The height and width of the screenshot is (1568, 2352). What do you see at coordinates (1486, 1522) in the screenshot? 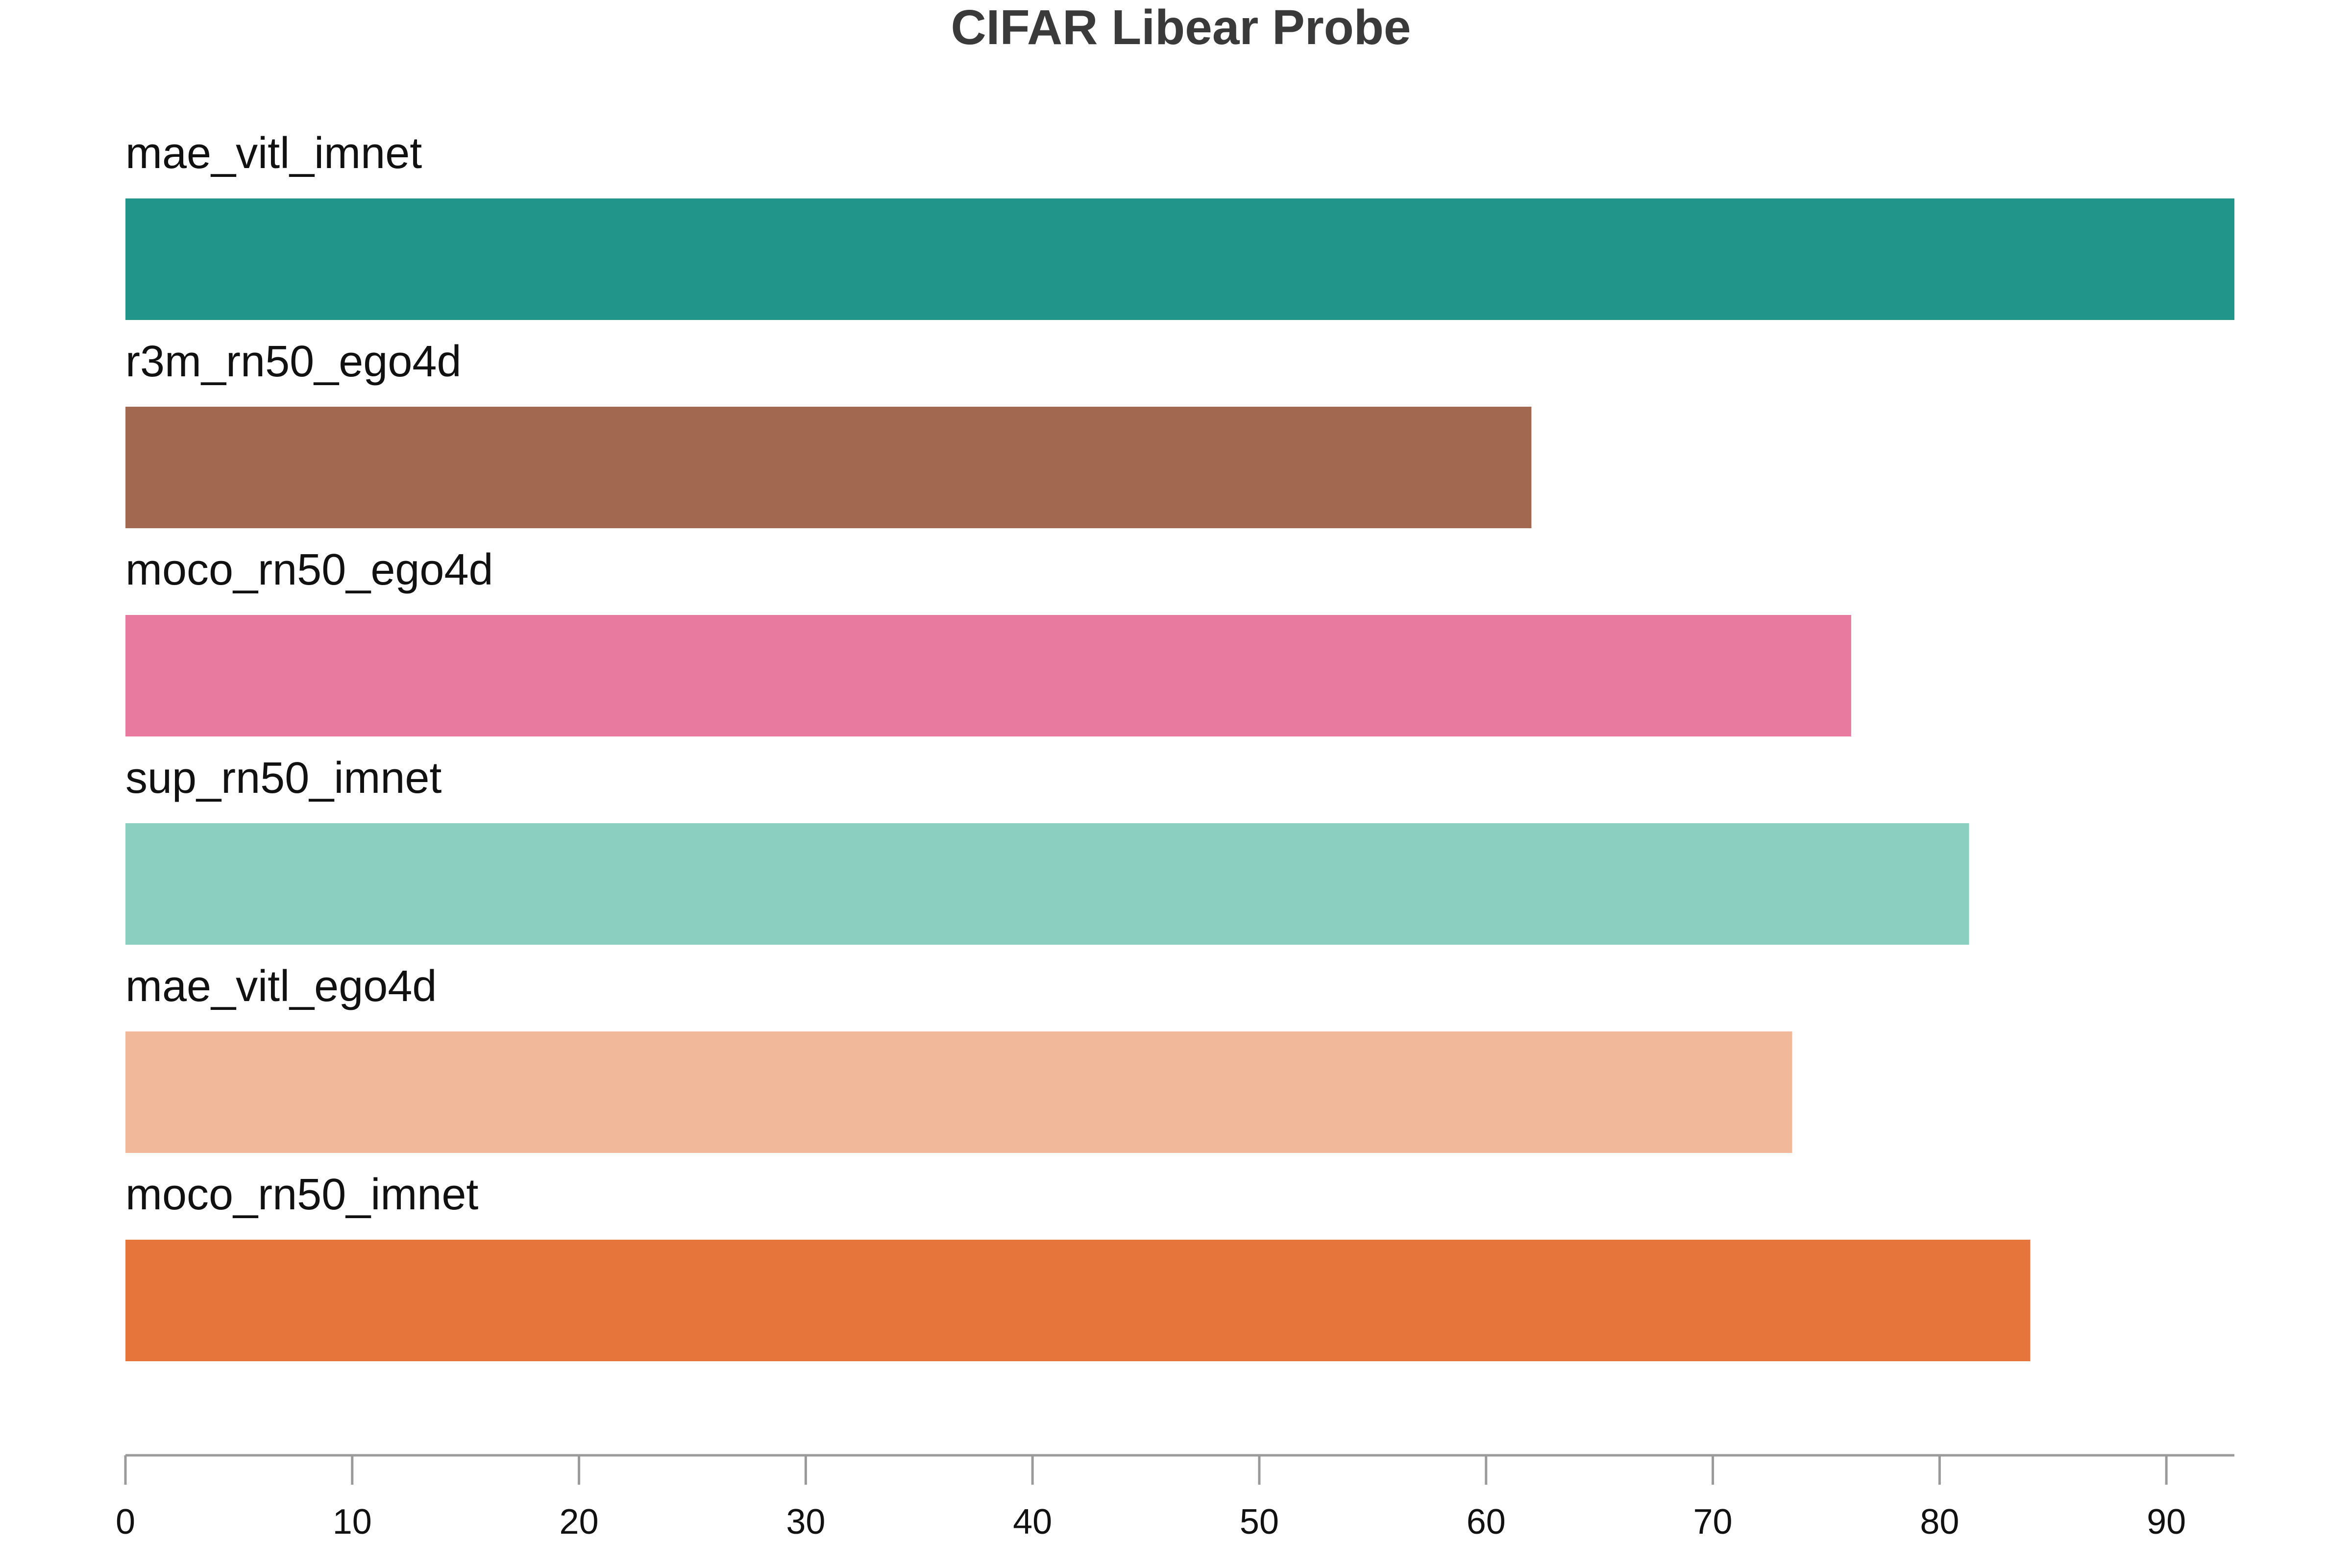
I see `x-tick-label-60: 60` at bounding box center [1486, 1522].